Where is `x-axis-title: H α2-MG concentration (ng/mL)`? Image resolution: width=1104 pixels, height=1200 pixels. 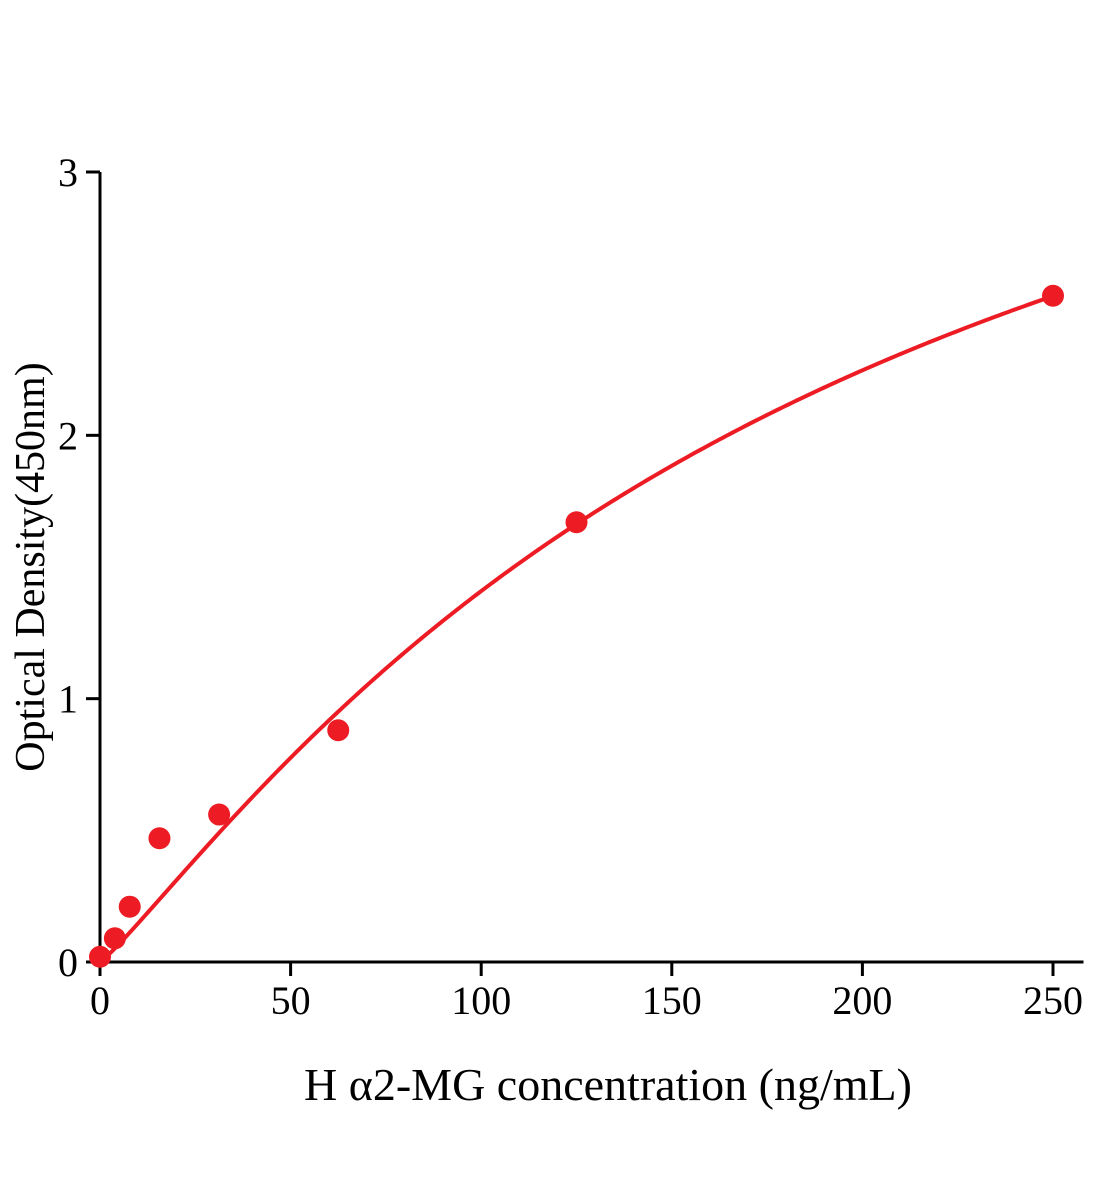
x-axis-title: H α2-MG concentration (ng/mL) is located at coordinates (608, 1084).